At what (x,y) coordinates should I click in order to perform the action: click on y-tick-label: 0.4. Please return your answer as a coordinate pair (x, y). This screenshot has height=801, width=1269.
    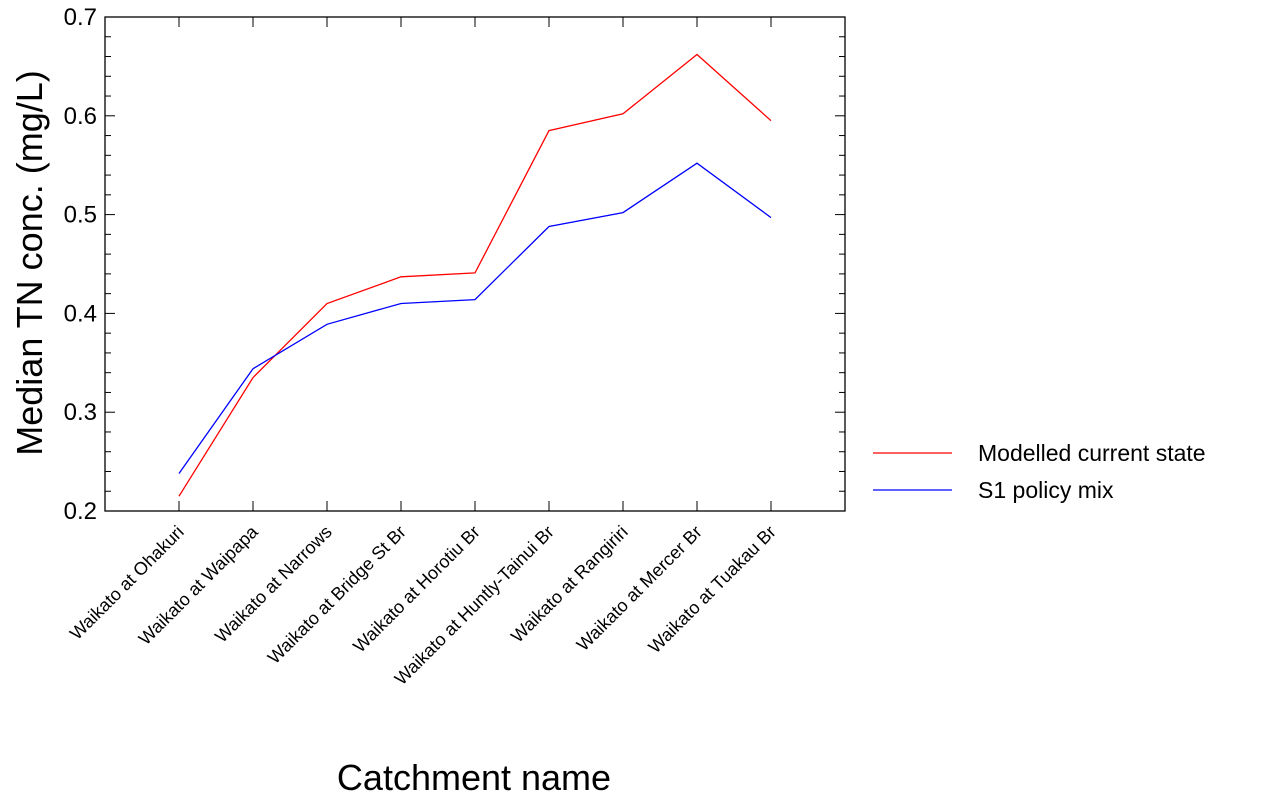
    Looking at the image, I should click on (80, 313).